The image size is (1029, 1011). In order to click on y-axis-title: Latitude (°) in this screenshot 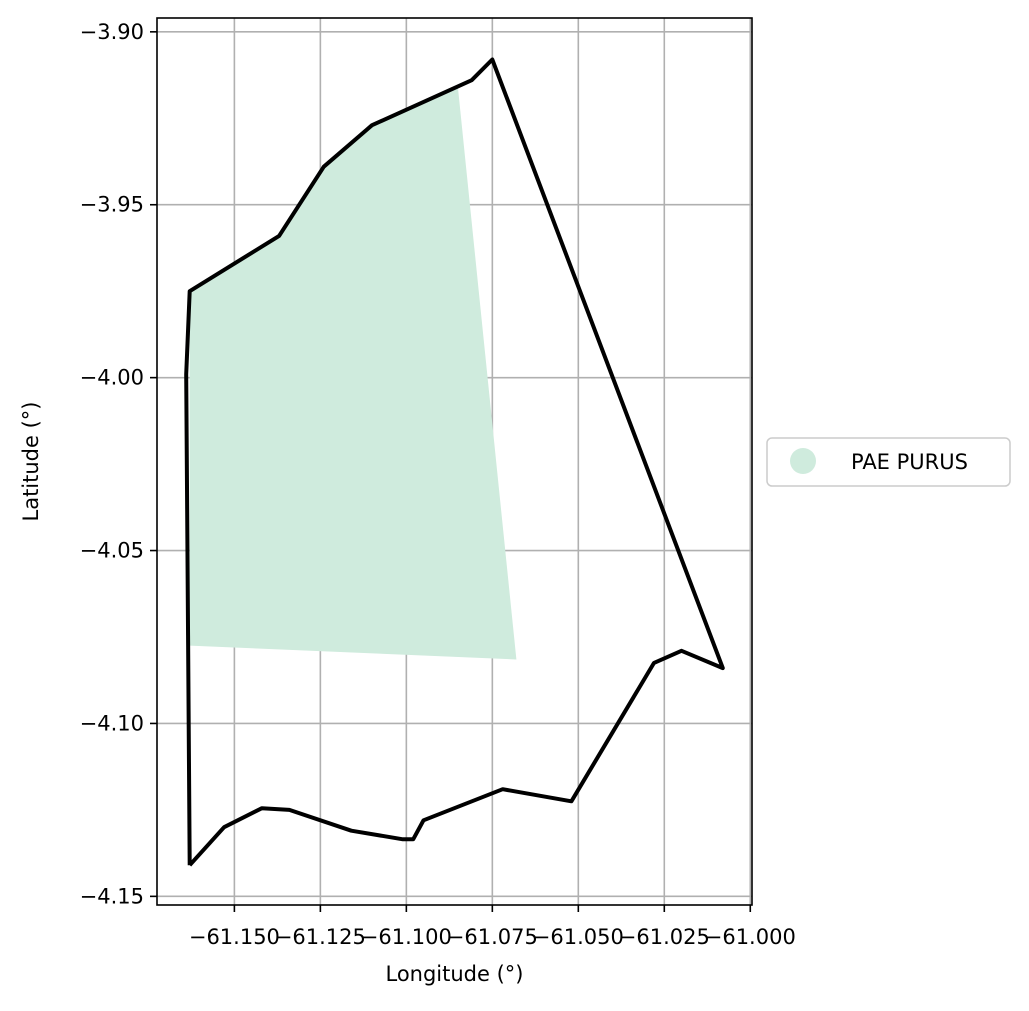, I will do `click(31, 462)`.